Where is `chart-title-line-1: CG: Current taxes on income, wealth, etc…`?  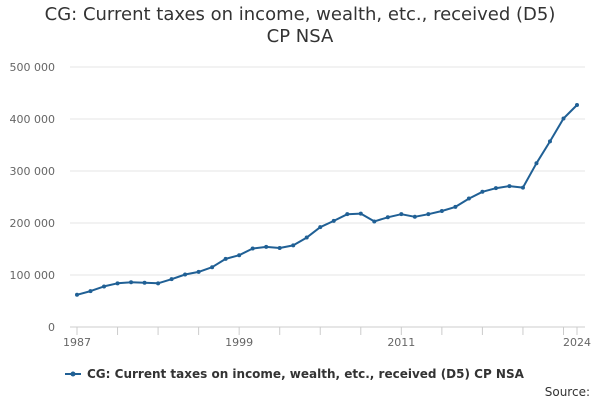 chart-title-line-1: CG: Current taxes on income, wealth, etc… is located at coordinates (300, 14).